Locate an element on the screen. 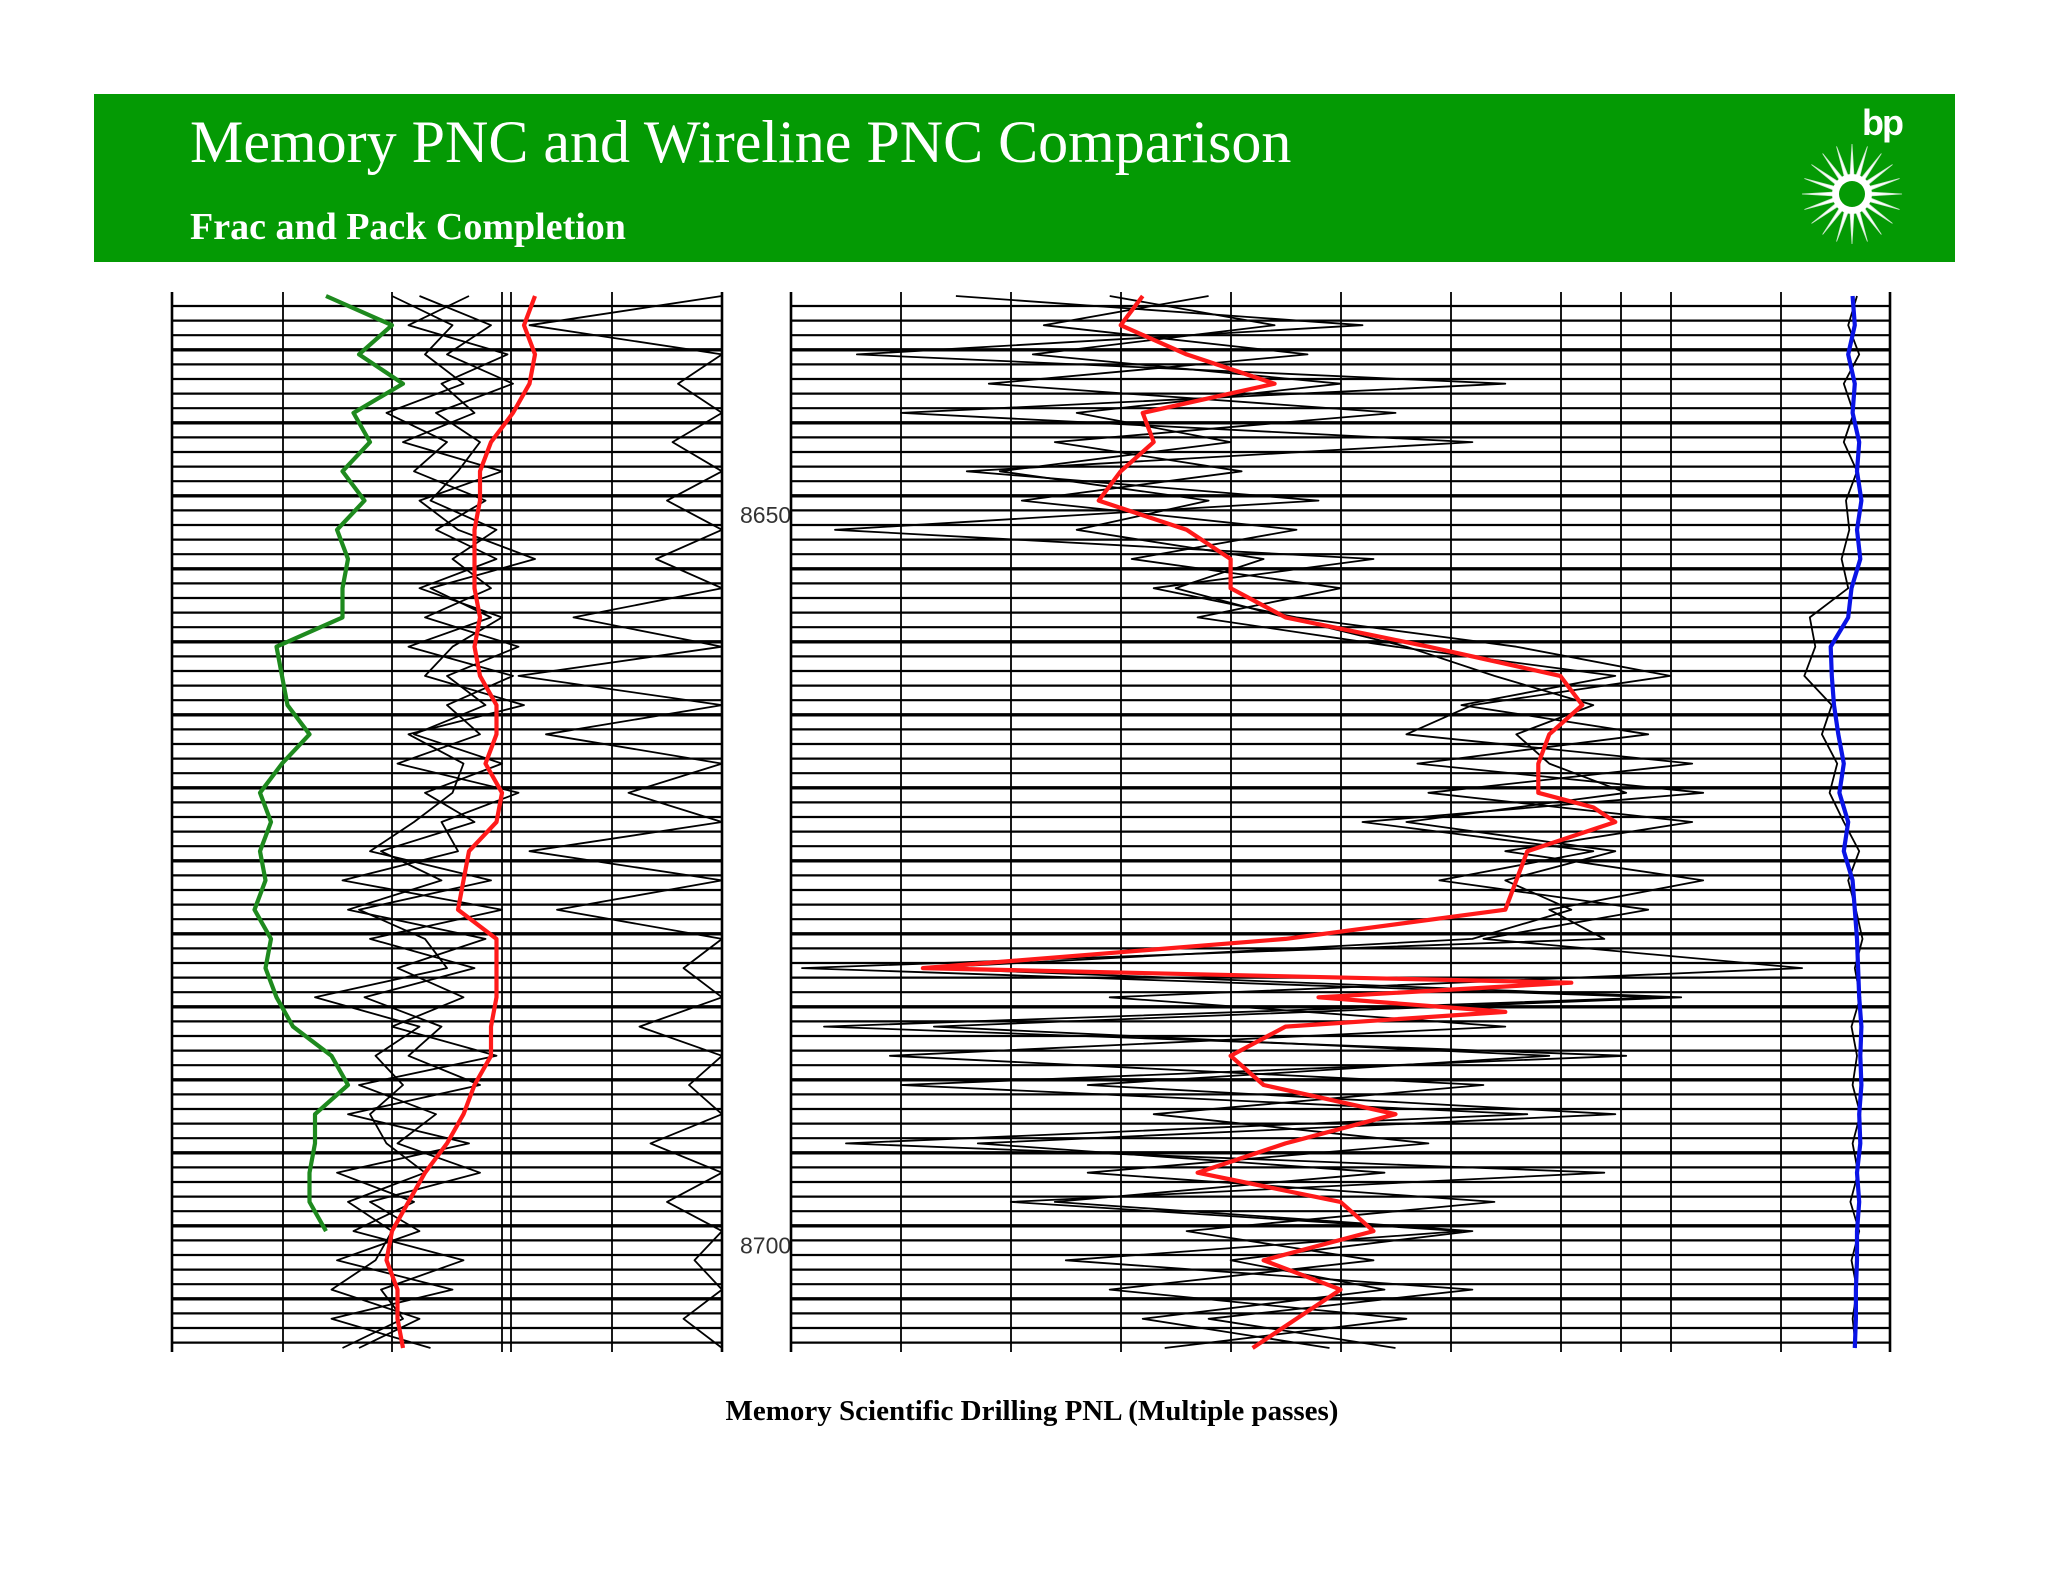  bp-helios-logo-icon is located at coordinates (1852, 194).